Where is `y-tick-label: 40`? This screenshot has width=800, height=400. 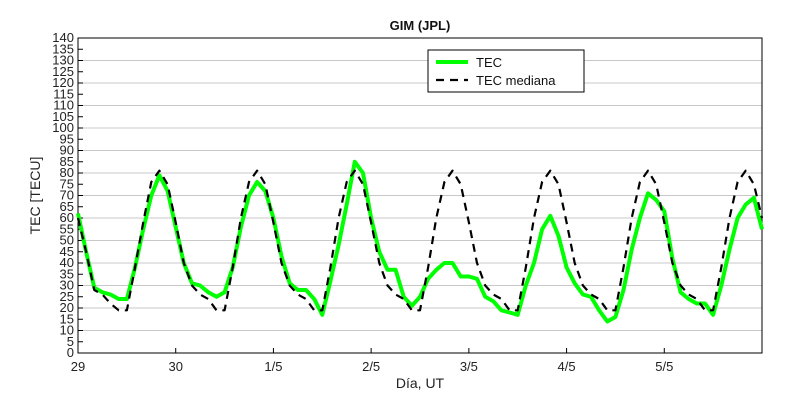 y-tick-label: 40 is located at coordinates (67, 262).